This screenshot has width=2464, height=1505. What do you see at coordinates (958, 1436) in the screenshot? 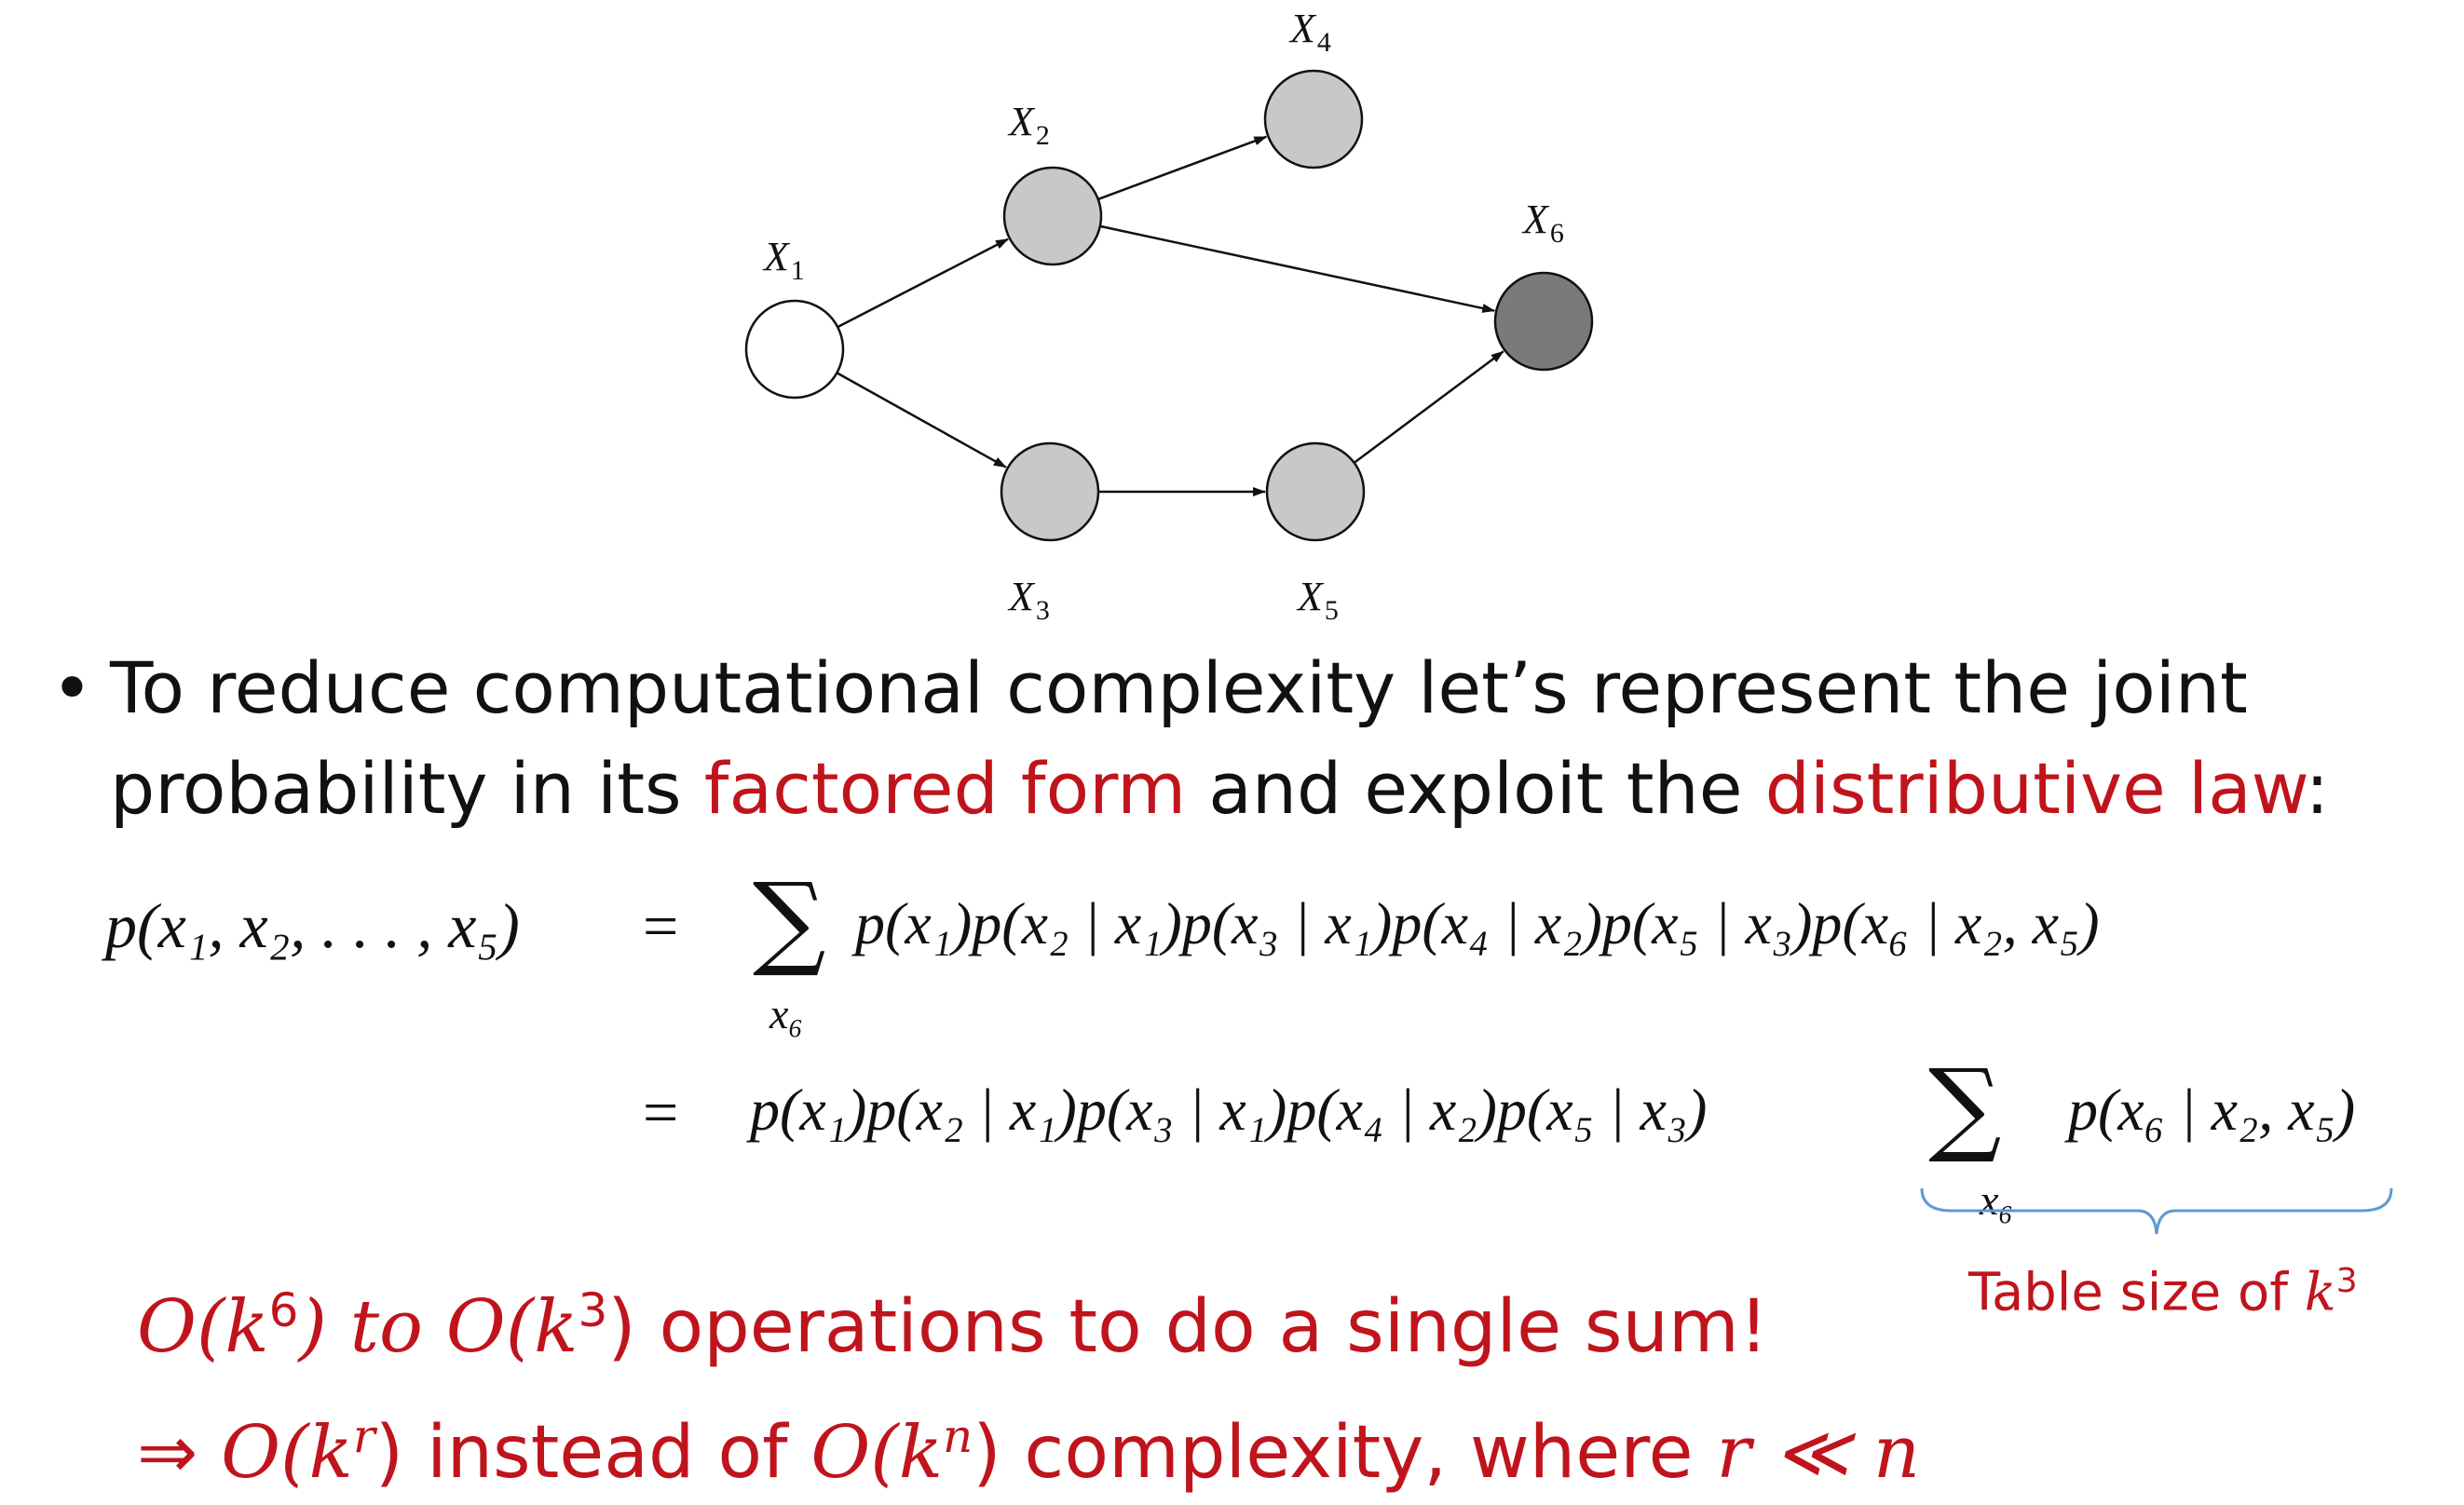
I see `exponent-n: n` at bounding box center [958, 1436].